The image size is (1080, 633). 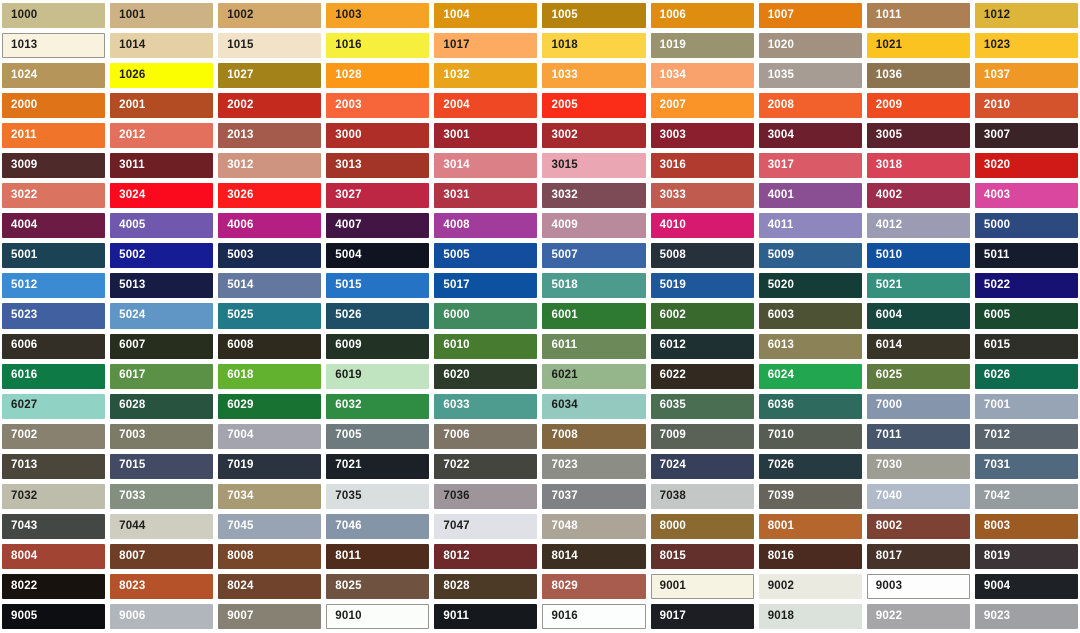 What do you see at coordinates (54, 76) in the screenshot?
I see `color-swatch-1024: 1024` at bounding box center [54, 76].